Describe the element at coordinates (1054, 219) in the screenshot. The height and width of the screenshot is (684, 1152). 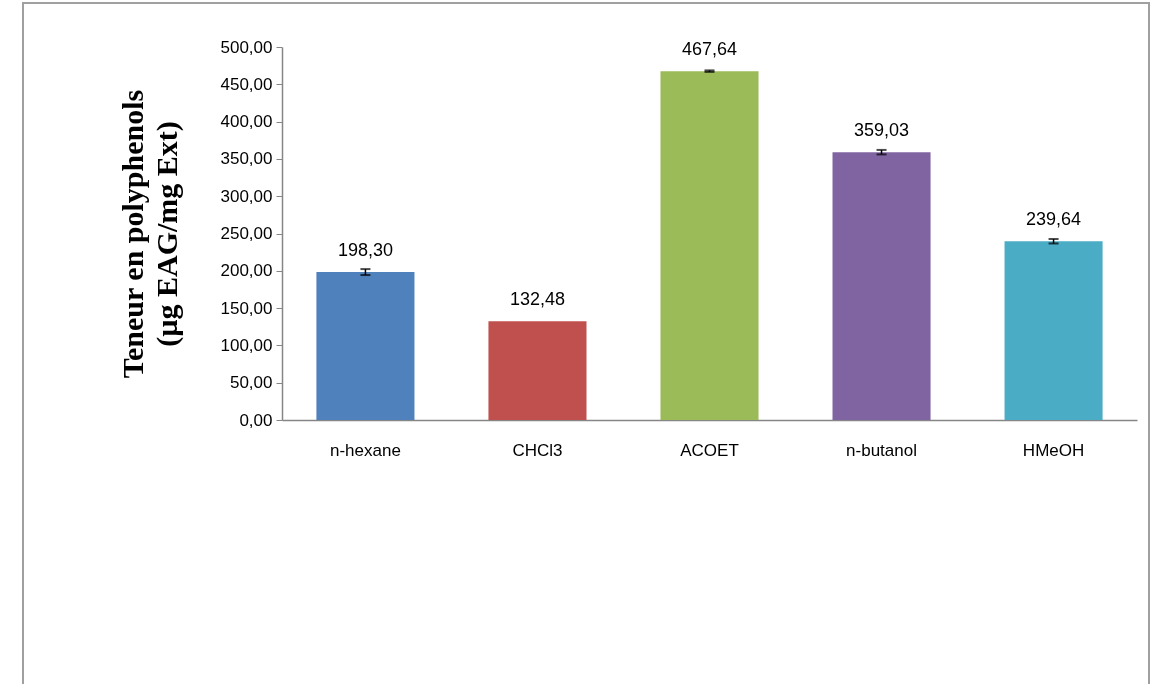
I see `data-label: 239,64` at that location.